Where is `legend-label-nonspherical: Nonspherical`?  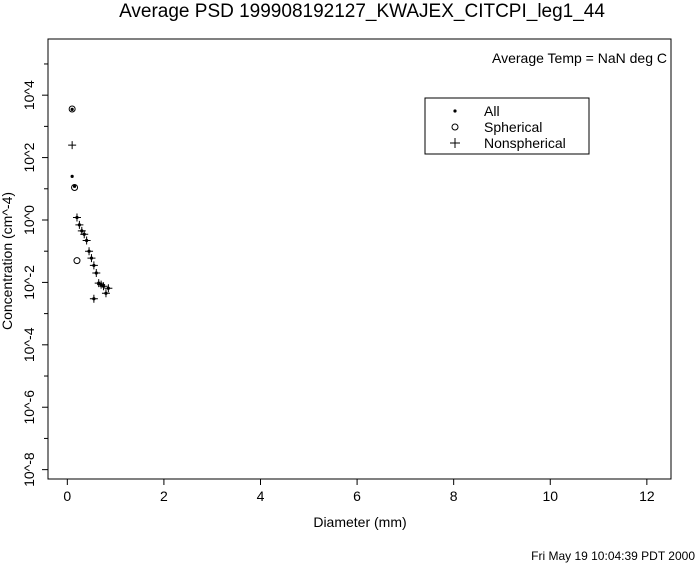
legend-label-nonspherical: Nonspherical is located at coordinates (525, 143).